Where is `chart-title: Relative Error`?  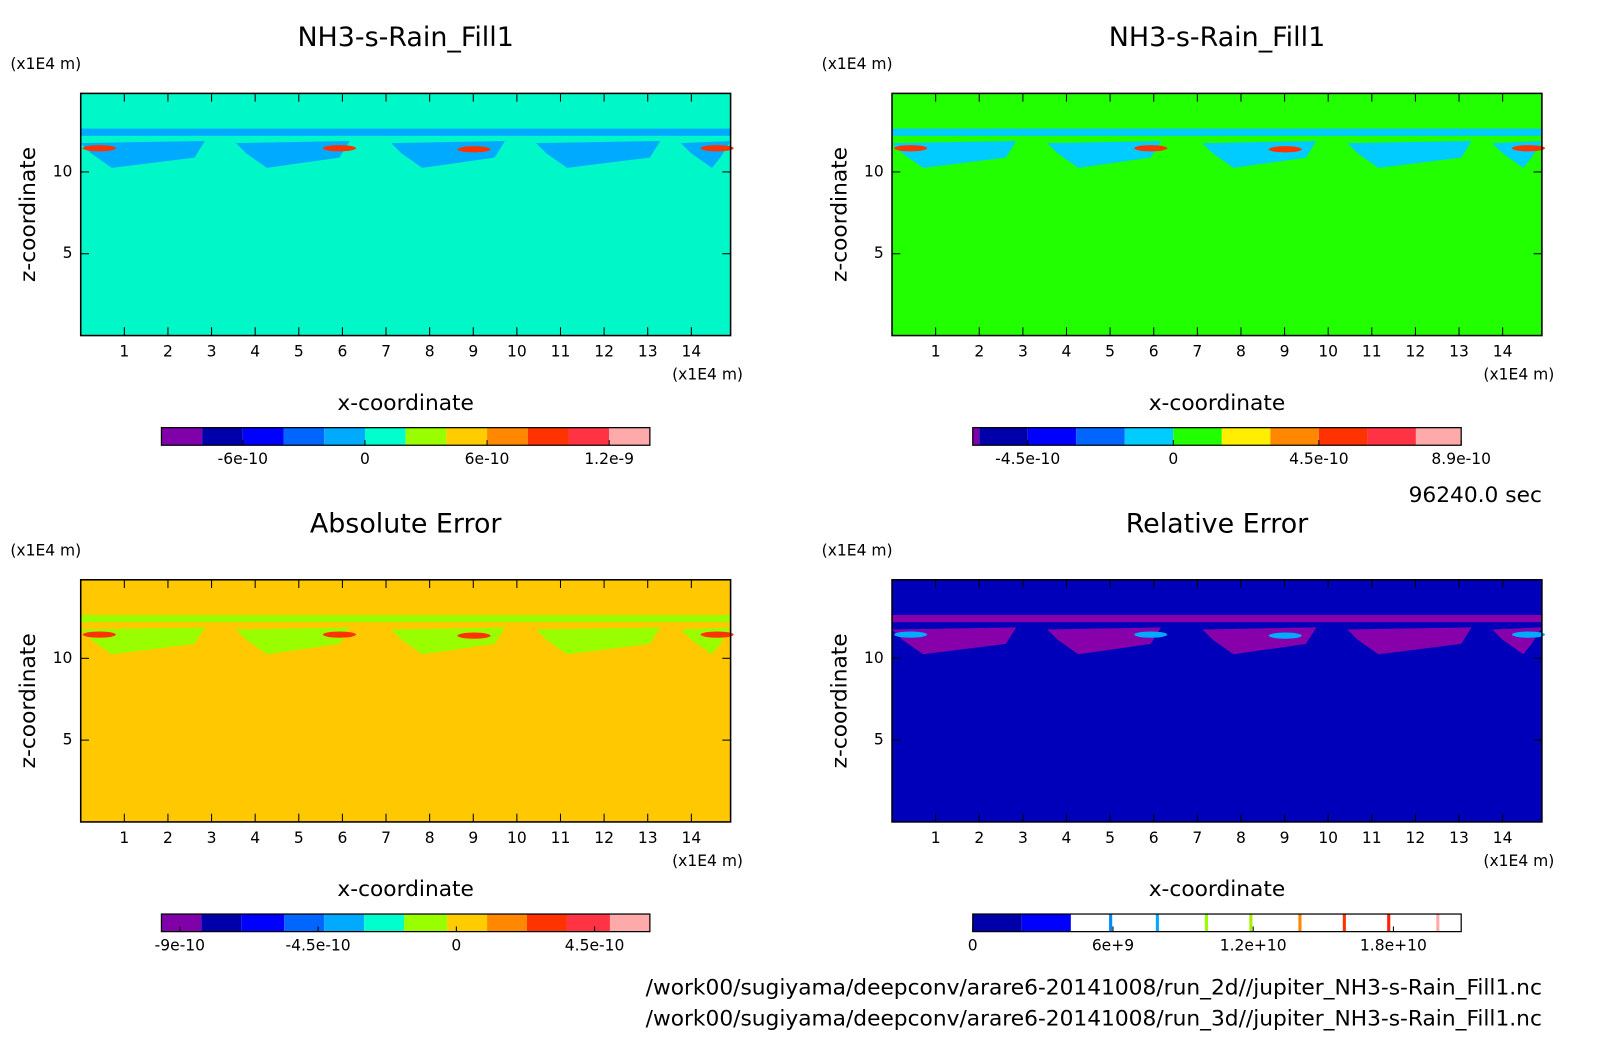 chart-title: Relative Error is located at coordinates (1217, 523).